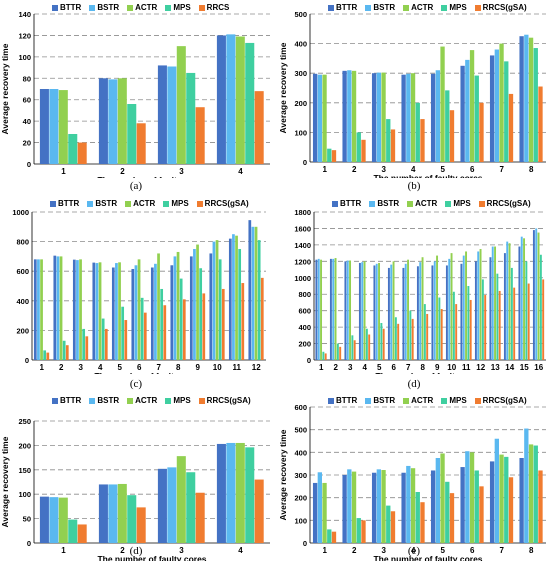  I want to click on y-tick-label: 300, so click(300, 475).